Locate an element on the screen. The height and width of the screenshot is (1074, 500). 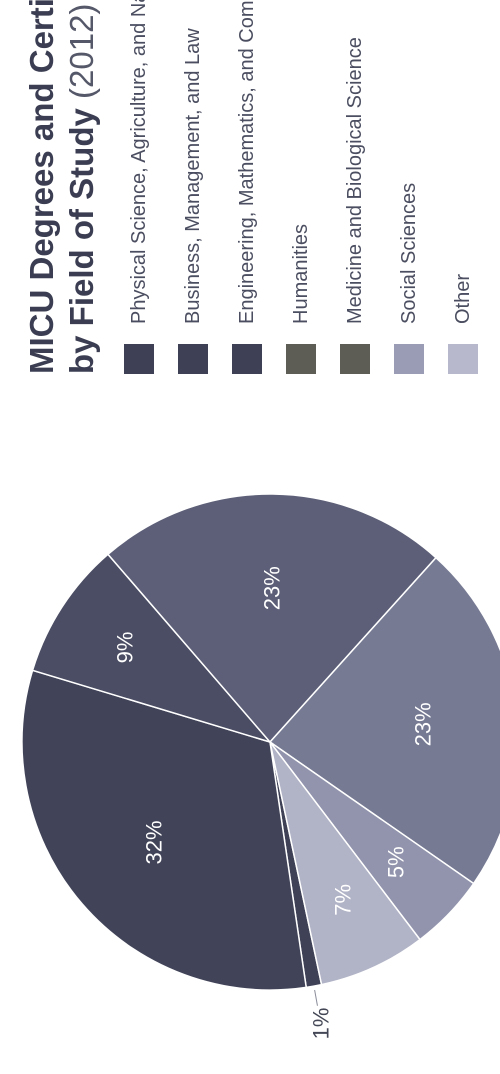
slice-label-0: 1% is located at coordinates (321, 1024).